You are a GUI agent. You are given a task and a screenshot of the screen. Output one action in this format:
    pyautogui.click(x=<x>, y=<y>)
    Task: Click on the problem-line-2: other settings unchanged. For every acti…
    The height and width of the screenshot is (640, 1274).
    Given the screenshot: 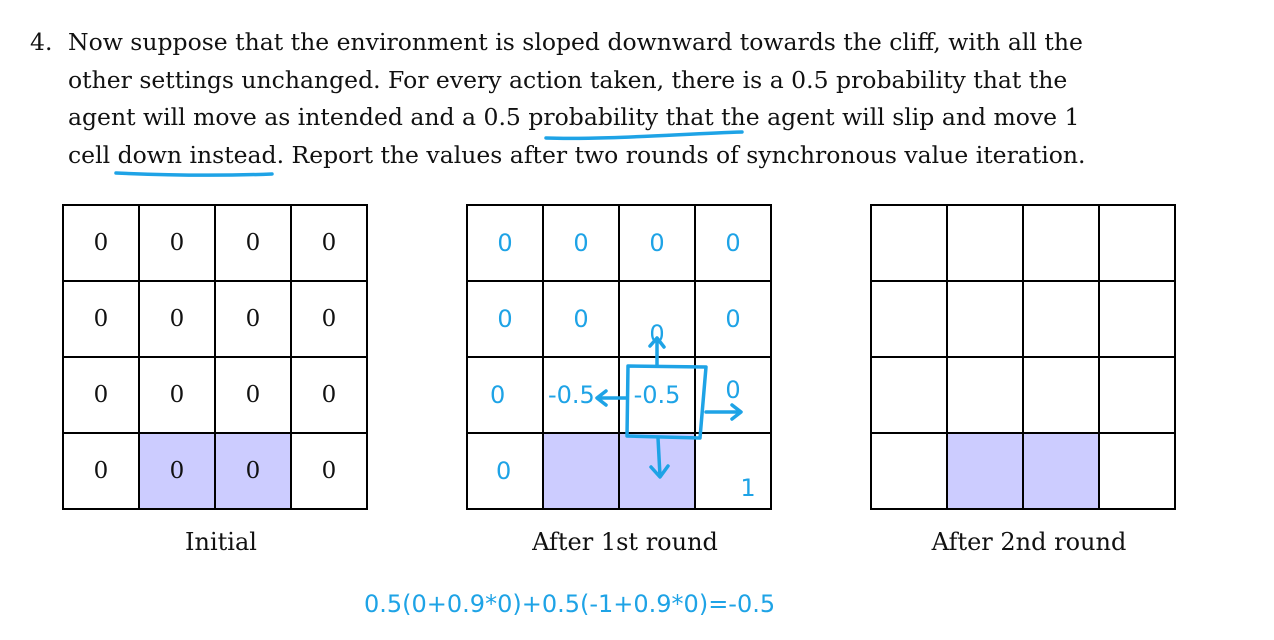 What is the action you would take?
    pyautogui.click(x=568, y=79)
    